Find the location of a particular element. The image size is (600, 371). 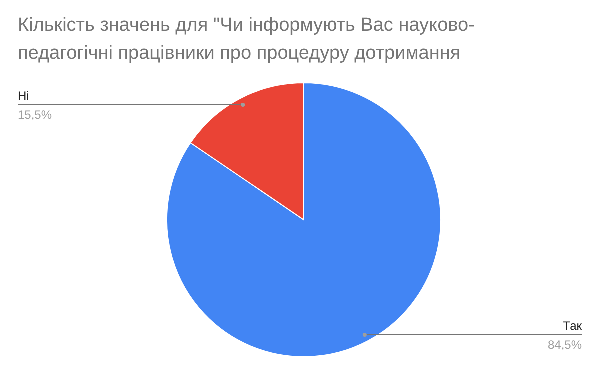

data-label: 15,5% is located at coordinates (35, 115).